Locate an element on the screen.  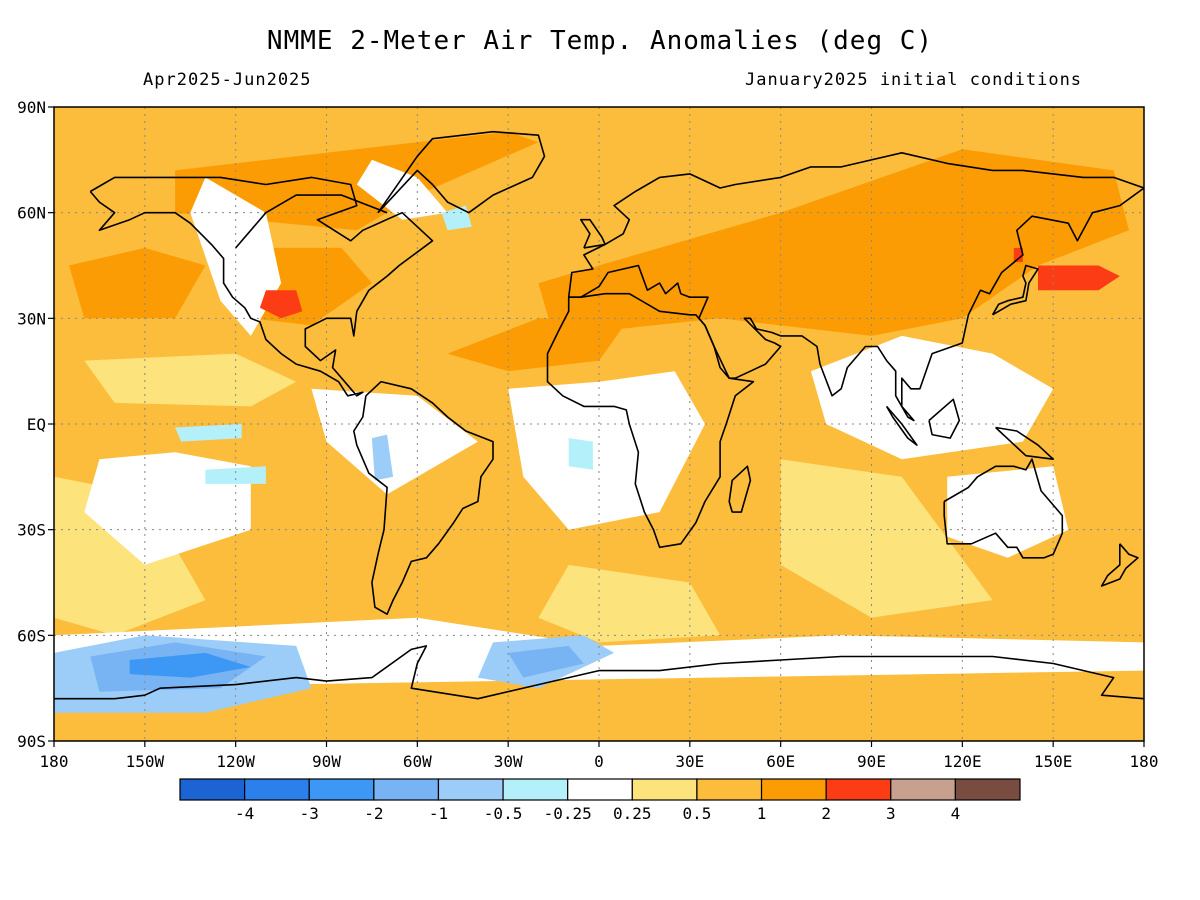
lat-tick-label: 90S is located at coordinates (31, 741).